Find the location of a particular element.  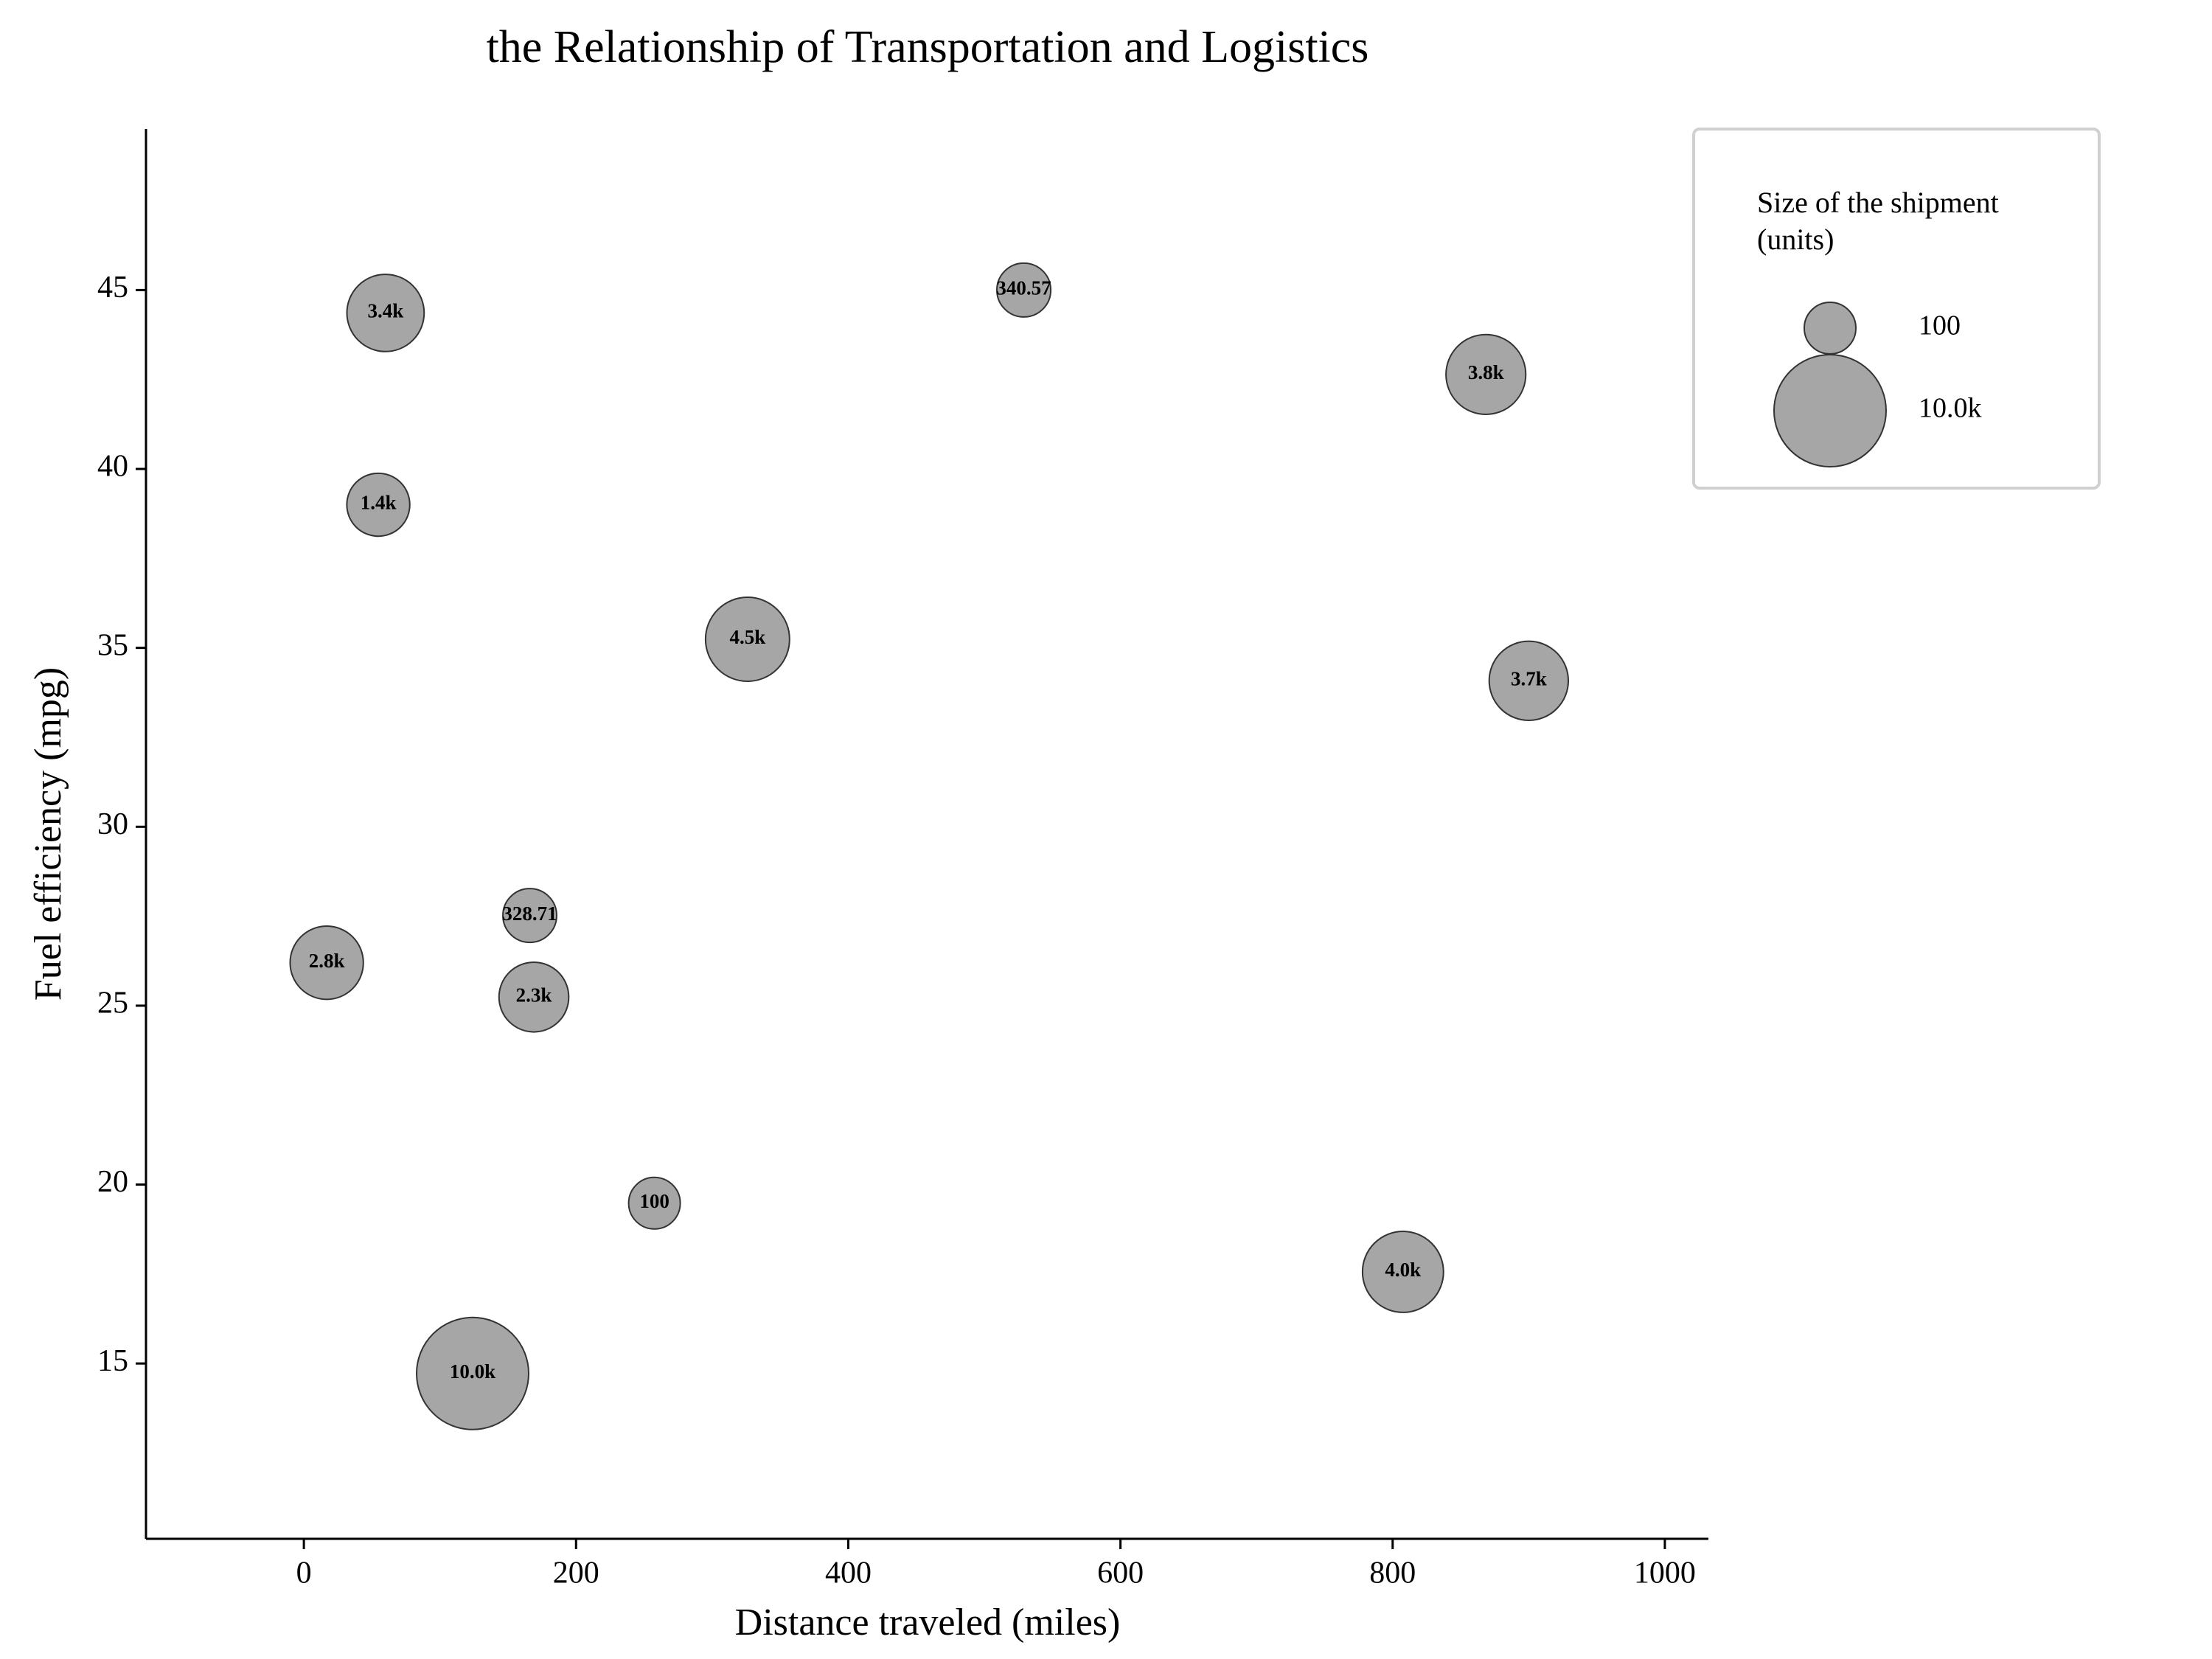

data-label: 3.7k is located at coordinates (1529, 679).